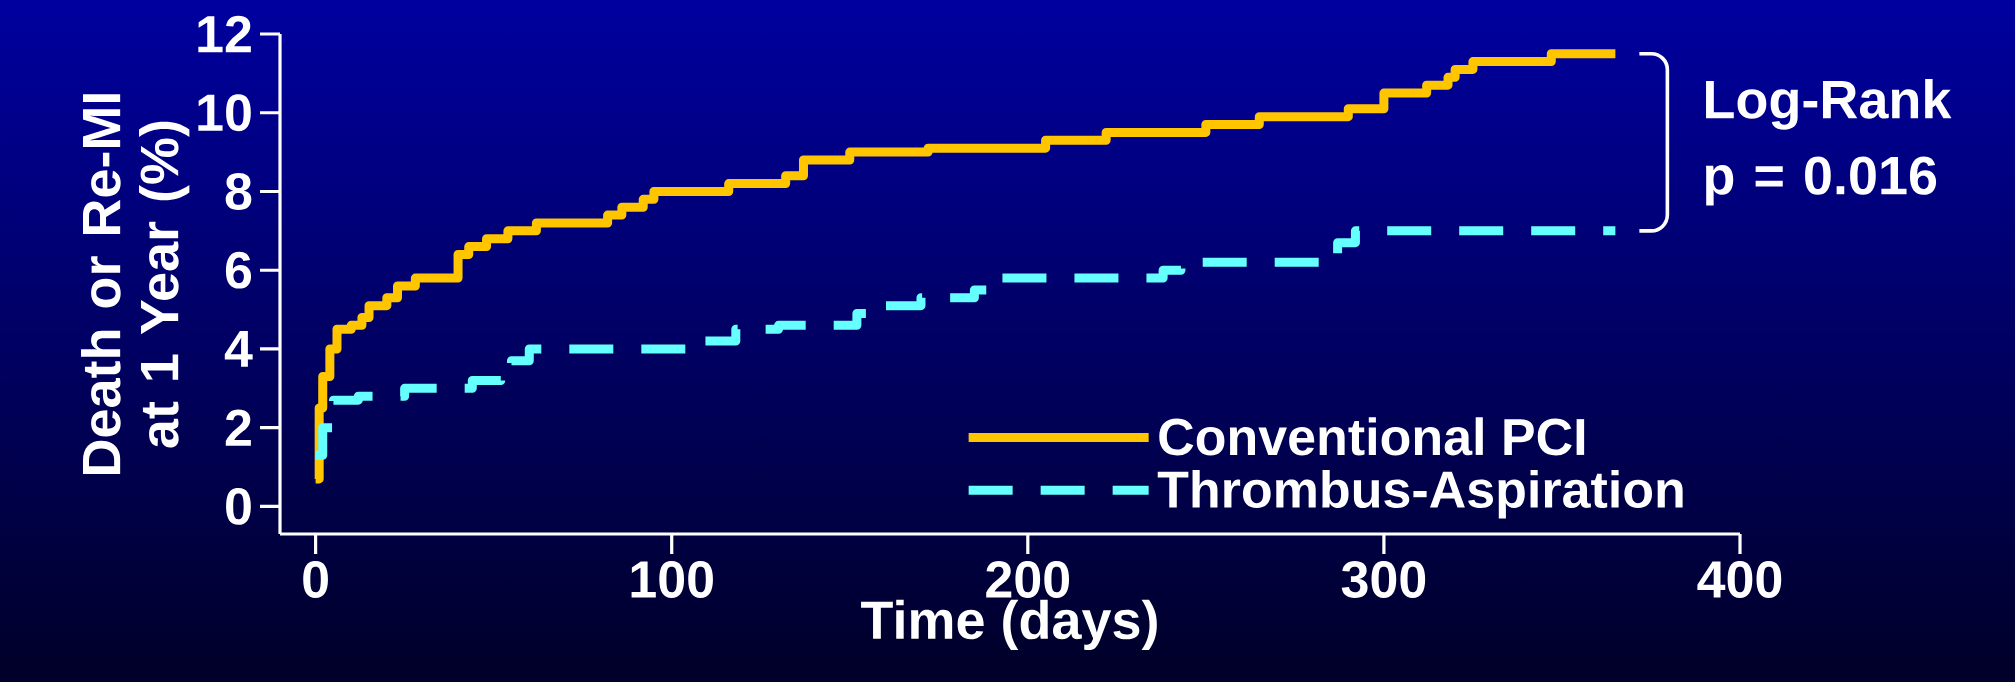  What do you see at coordinates (1829, 142) in the screenshot?
I see `annotation: Log-Rank p = 0.016` at bounding box center [1829, 142].